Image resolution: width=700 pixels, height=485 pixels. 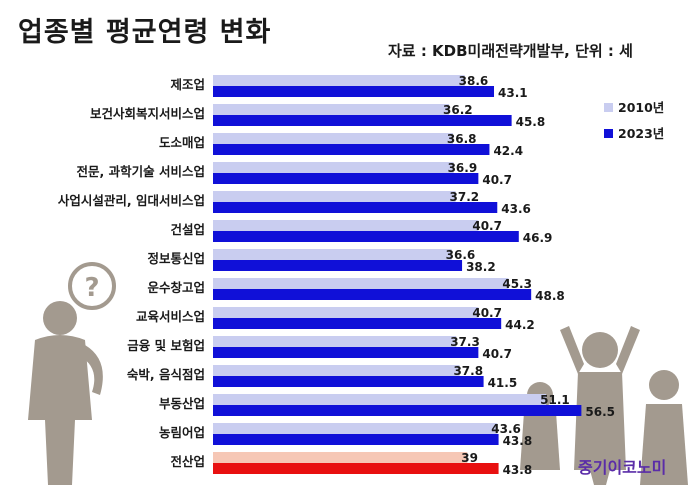 What do you see at coordinates (469, 458) in the screenshot?
I see `value-label-2010: 39` at bounding box center [469, 458].